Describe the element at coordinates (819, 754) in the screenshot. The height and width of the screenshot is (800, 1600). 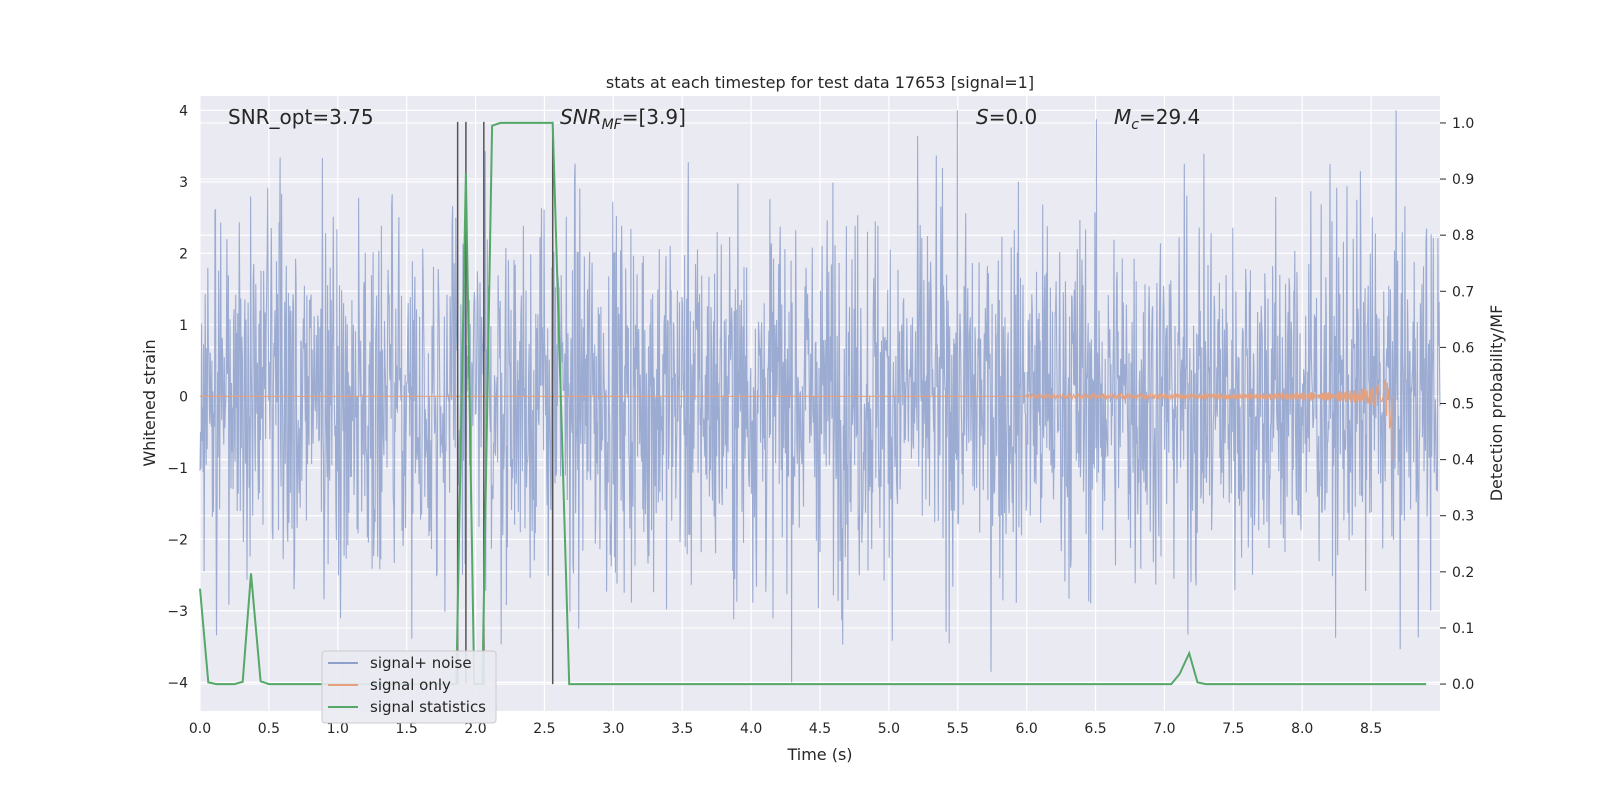
I see `x-axis-label: Time (s)` at that location.